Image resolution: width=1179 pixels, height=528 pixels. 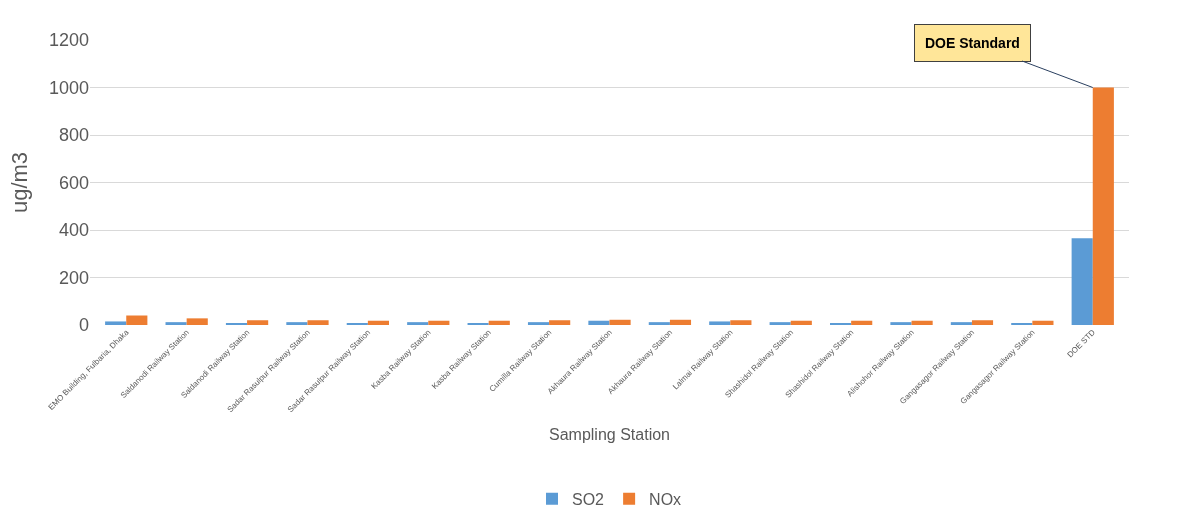 I want to click on y-tick-label: 1200, so click(x=68, y=40).